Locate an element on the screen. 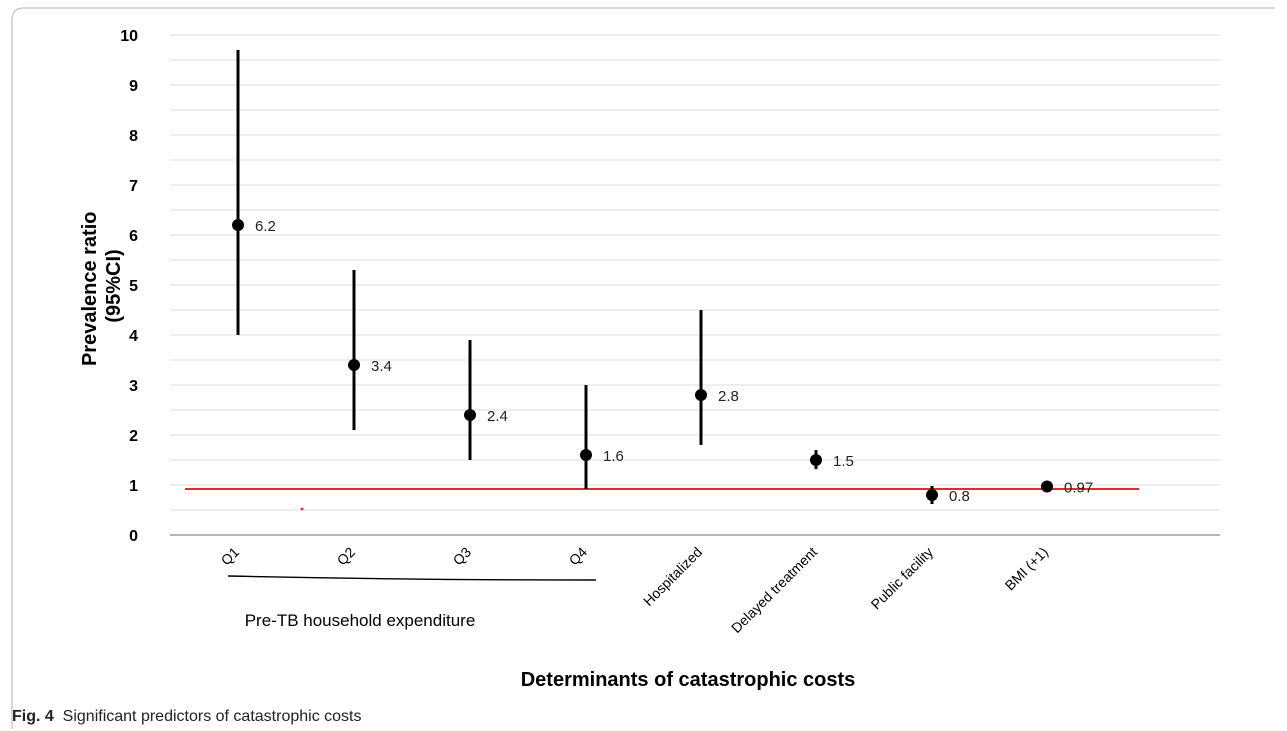 The height and width of the screenshot is (731, 1287). y-tick-label: 1 is located at coordinates (133, 486).